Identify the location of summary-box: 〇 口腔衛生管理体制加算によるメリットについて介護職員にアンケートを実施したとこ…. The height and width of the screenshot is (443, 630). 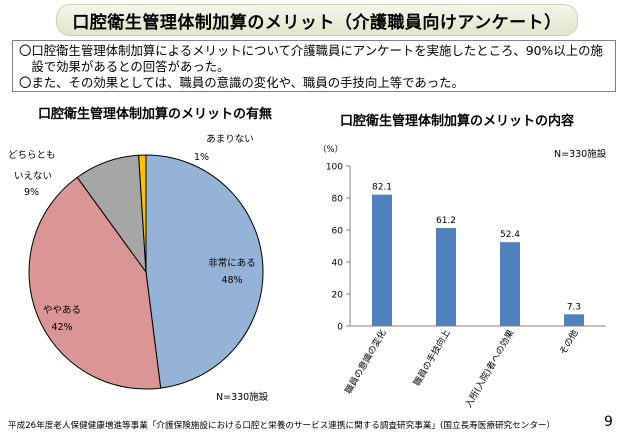
(314, 66).